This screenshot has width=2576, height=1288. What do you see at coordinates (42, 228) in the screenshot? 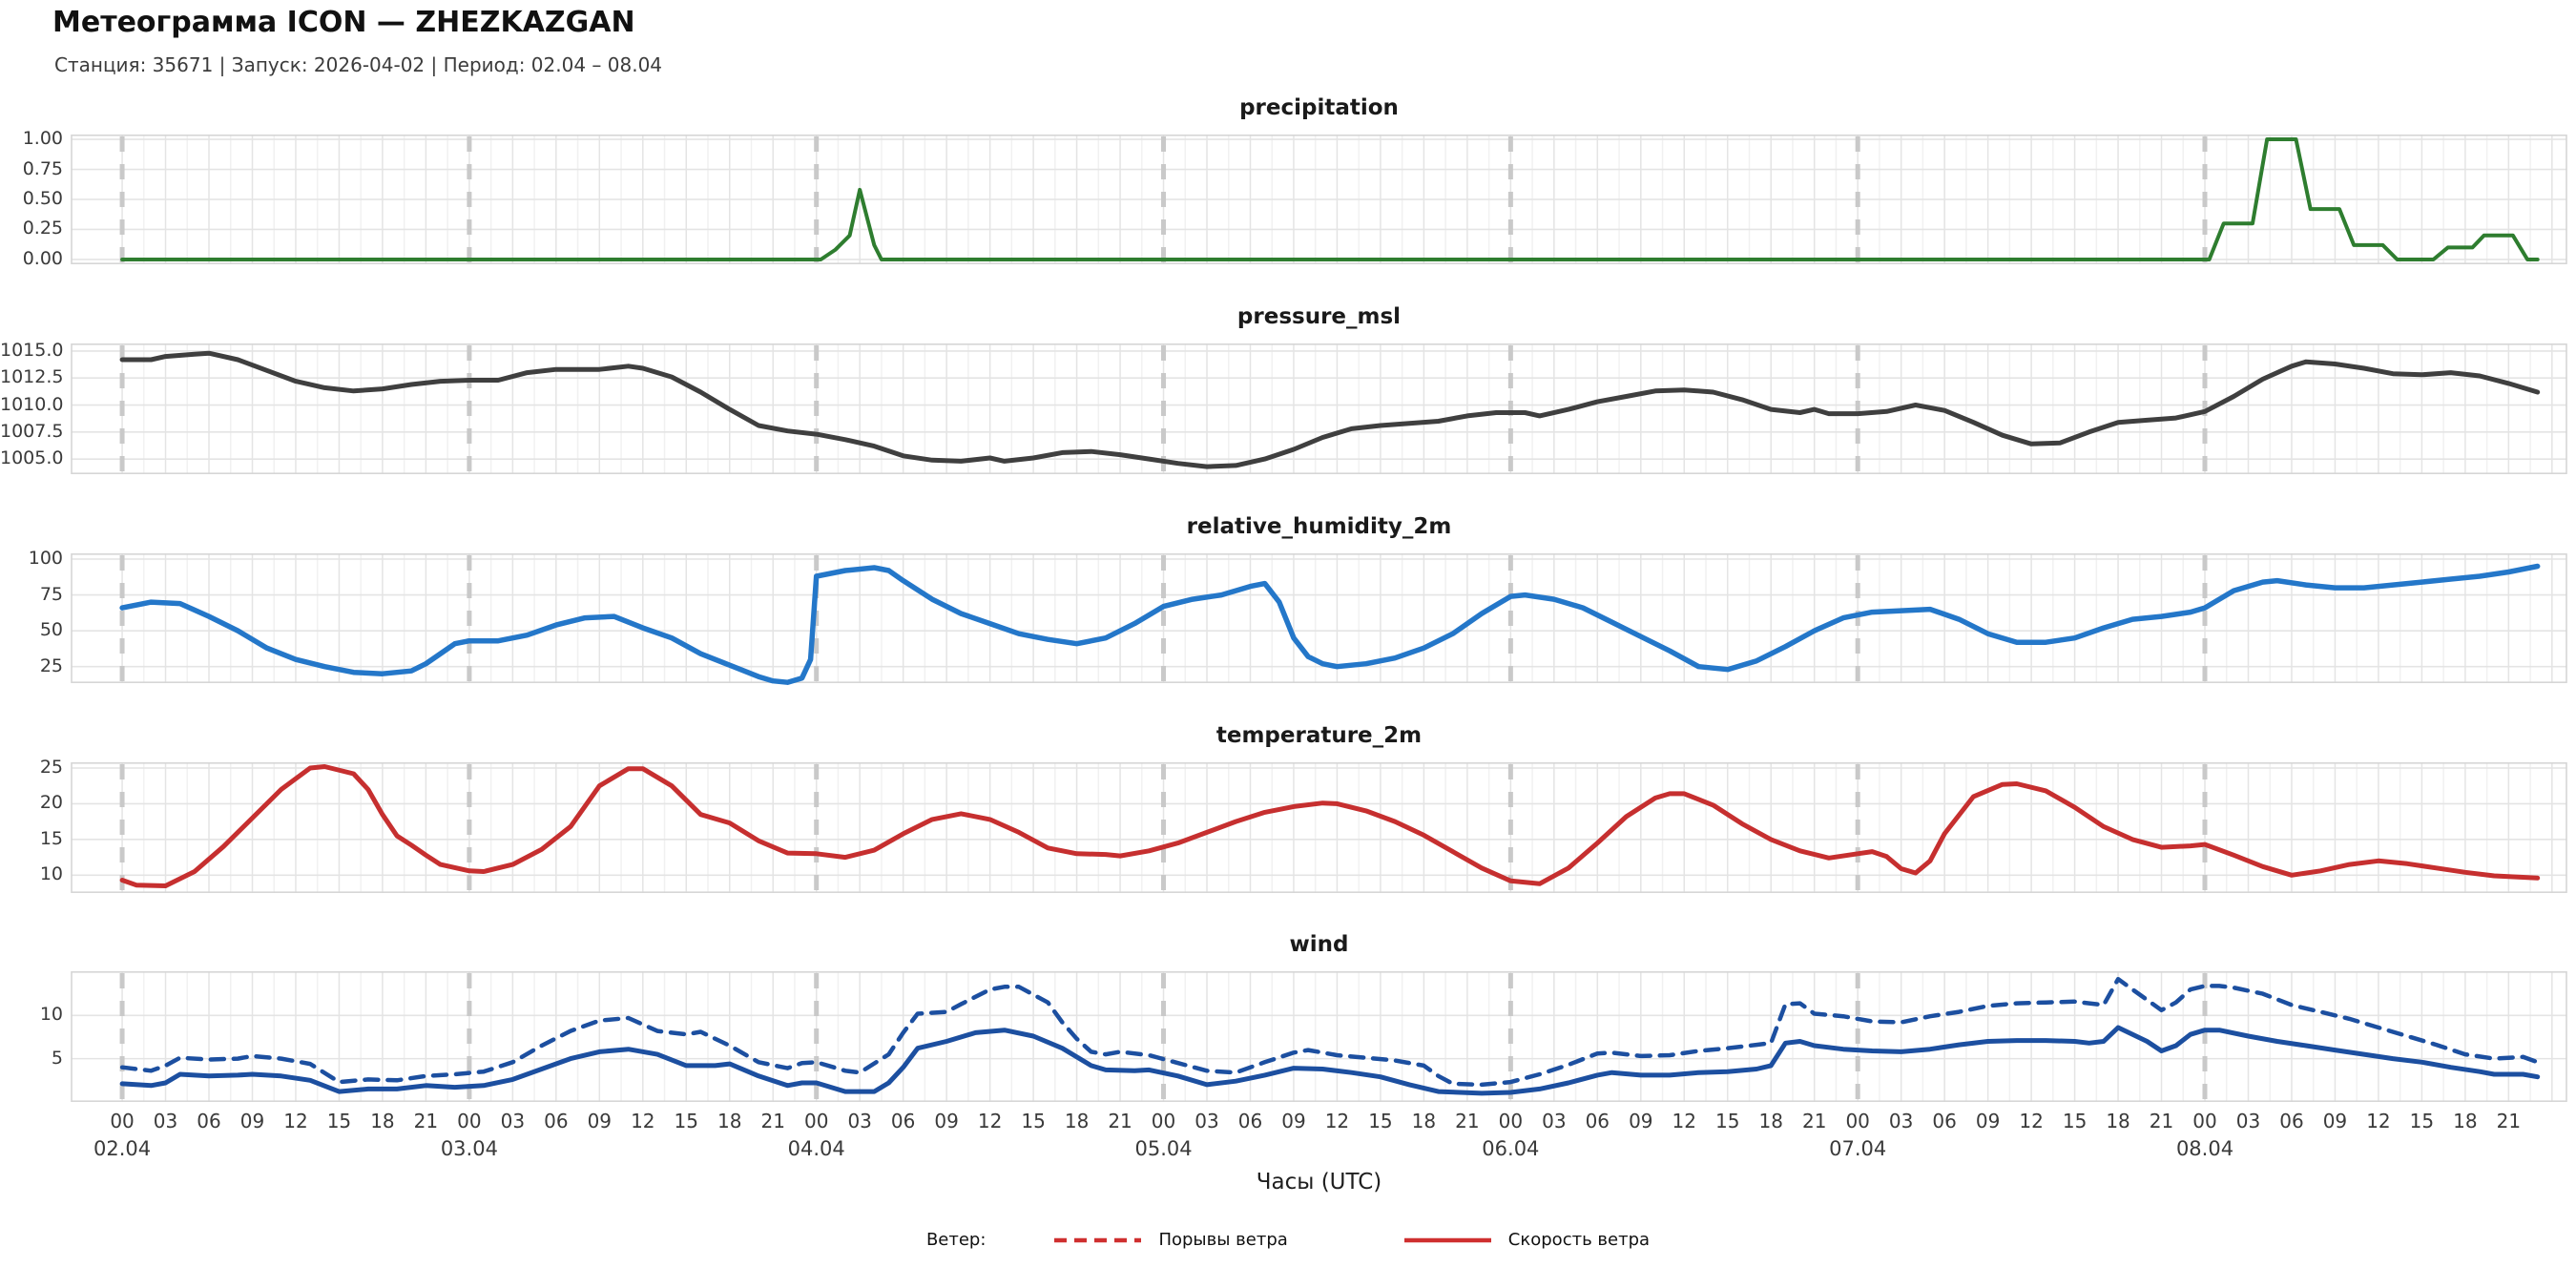
I see `y-tick-label-precipitation: 0.25` at bounding box center [42, 228].